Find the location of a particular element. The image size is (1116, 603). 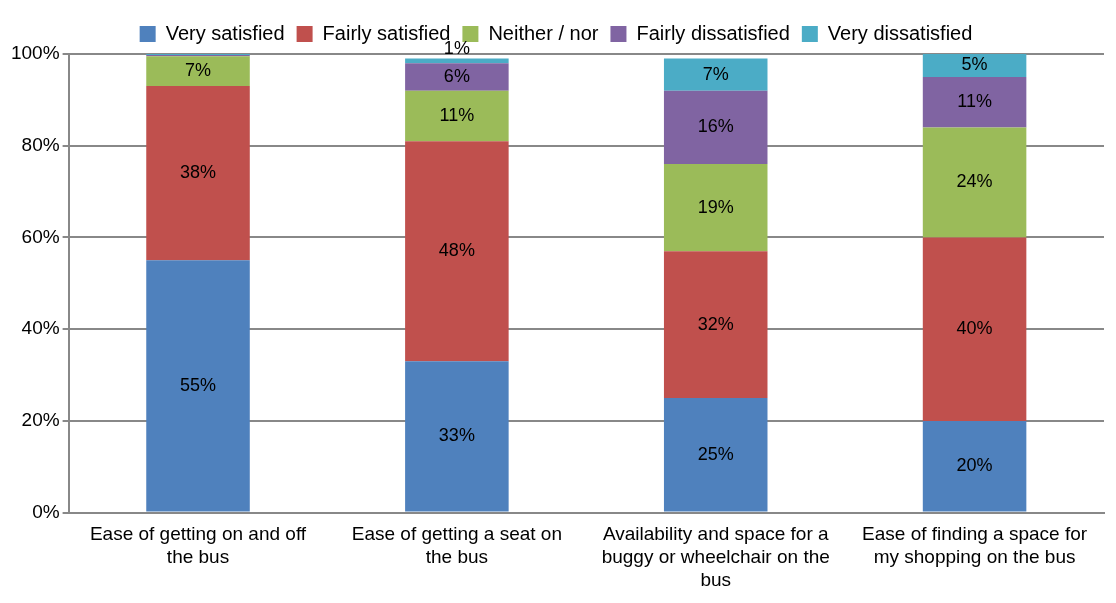

data-label: 6% is located at coordinates (456, 75).